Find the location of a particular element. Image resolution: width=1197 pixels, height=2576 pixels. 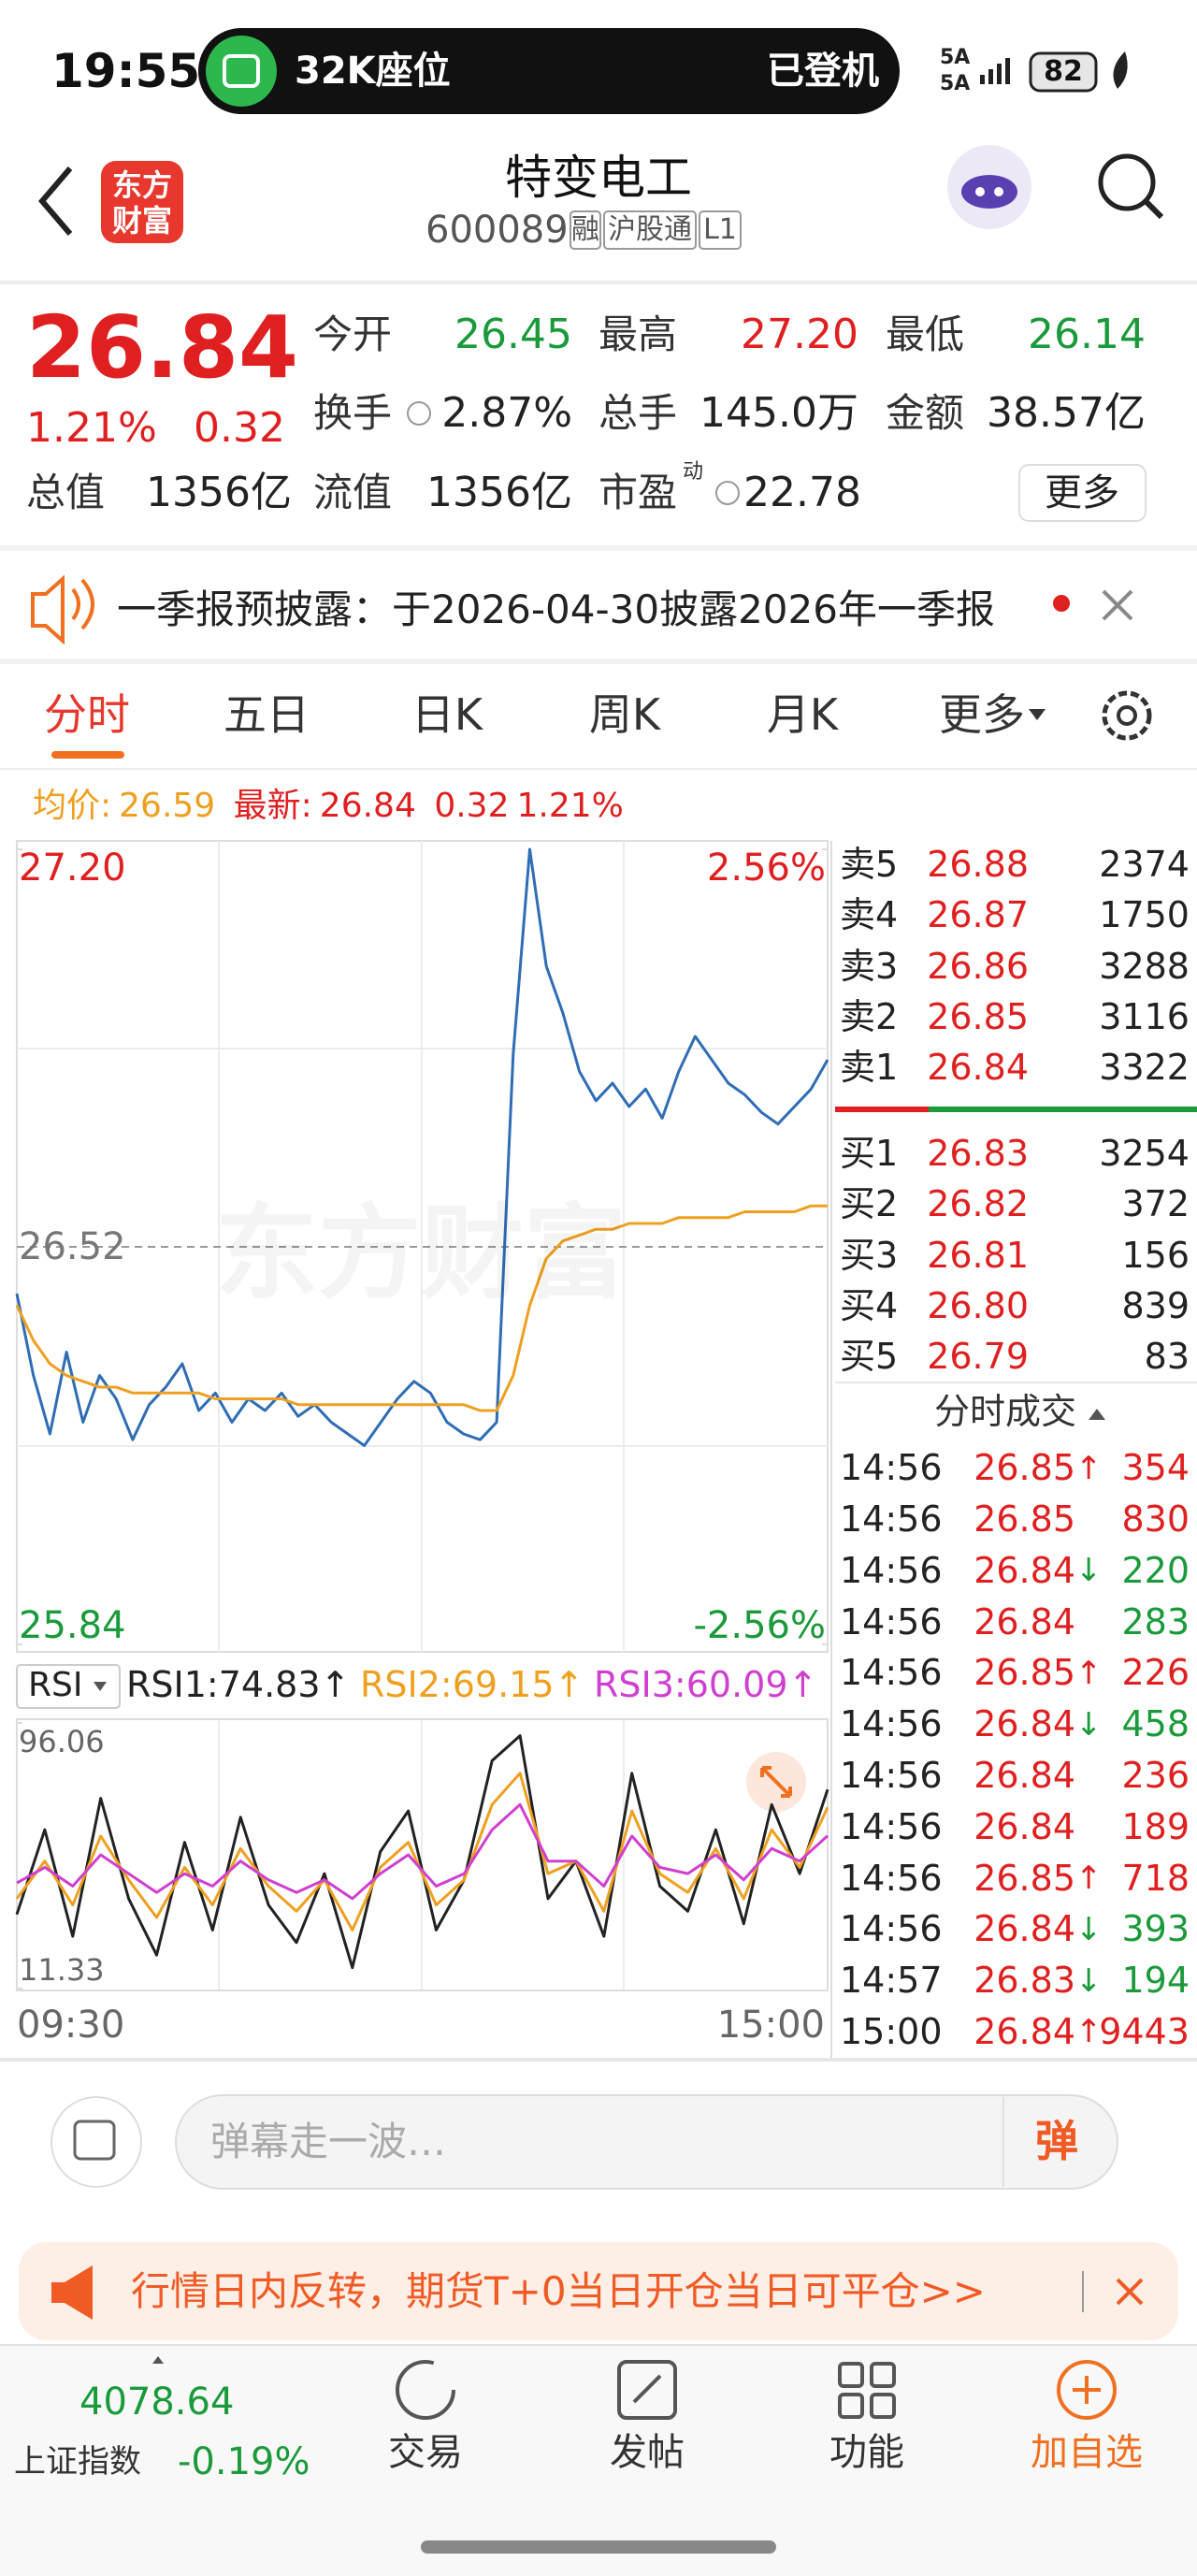

field-value: 26.45 is located at coordinates (513, 334).